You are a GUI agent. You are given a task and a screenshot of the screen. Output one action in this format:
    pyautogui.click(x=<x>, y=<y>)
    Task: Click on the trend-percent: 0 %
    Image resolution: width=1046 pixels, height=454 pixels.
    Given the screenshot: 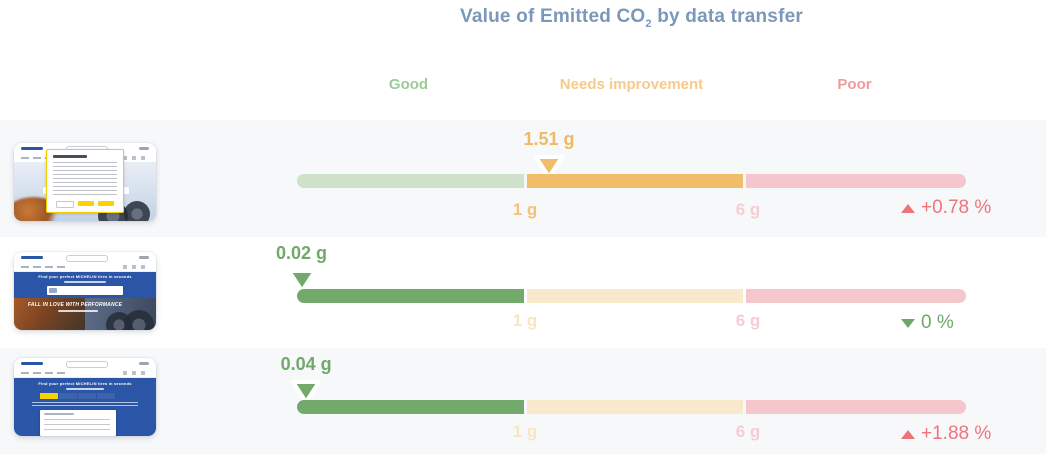 What is the action you would take?
    pyautogui.click(x=937, y=322)
    